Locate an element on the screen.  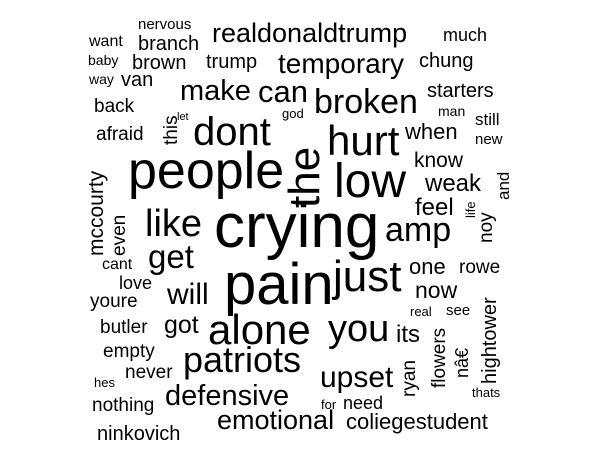
word-let: let is located at coordinates (183, 117).